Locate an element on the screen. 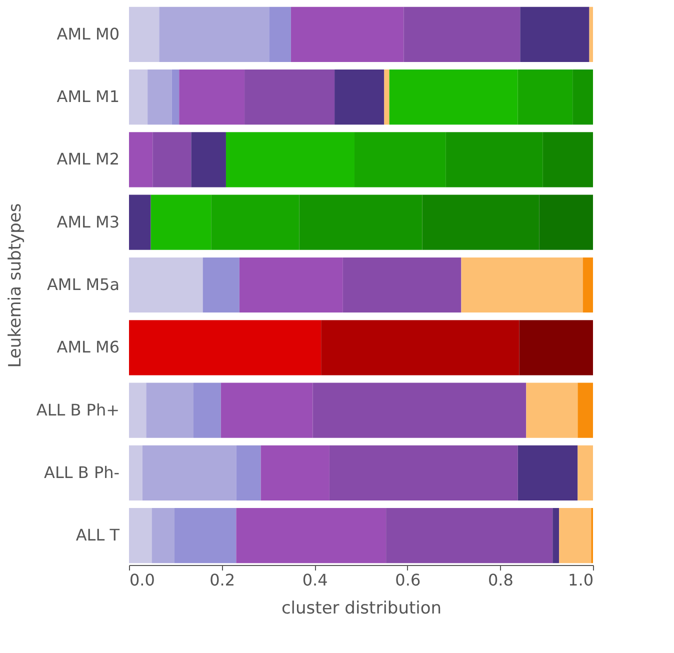 This screenshot has width=674, height=653. x-tick-label: 0.4 is located at coordinates (315, 580).